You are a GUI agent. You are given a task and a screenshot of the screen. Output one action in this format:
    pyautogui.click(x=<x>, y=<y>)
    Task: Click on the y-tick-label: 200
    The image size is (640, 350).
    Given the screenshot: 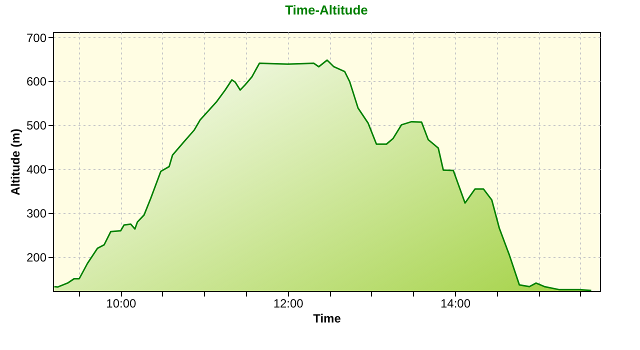 What is the action you would take?
    pyautogui.click(x=36, y=257)
    